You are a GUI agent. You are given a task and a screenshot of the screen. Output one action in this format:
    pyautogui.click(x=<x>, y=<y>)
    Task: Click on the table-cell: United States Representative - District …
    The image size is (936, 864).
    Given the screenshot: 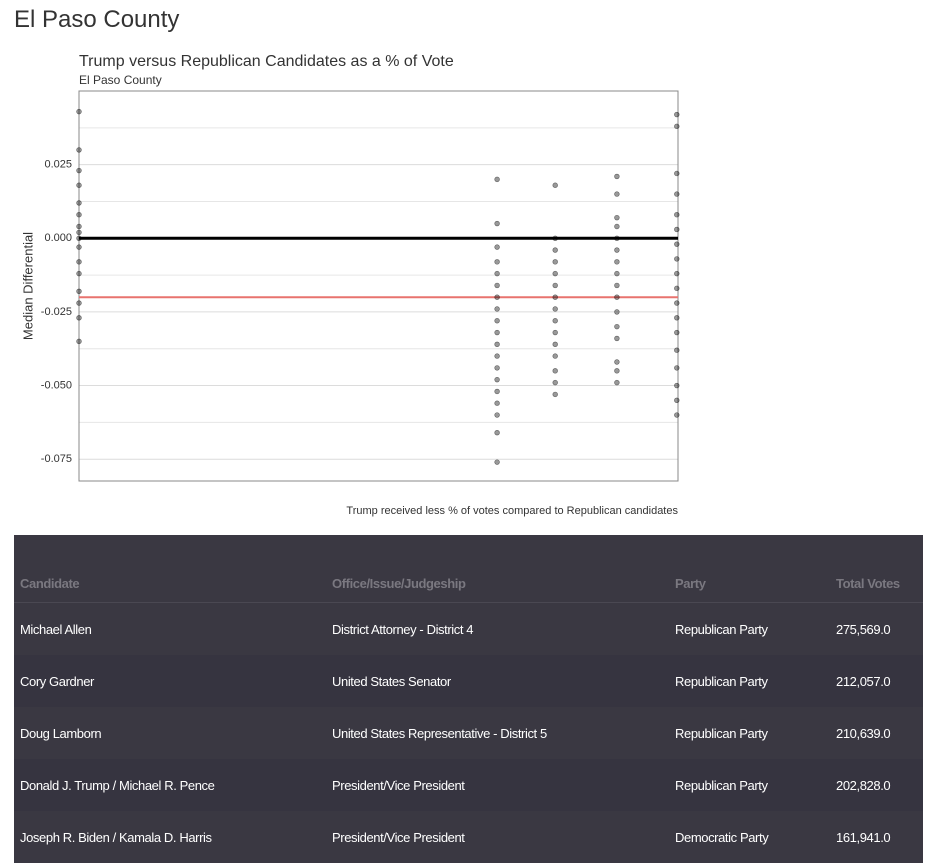 What is the action you would take?
    pyautogui.click(x=439, y=733)
    